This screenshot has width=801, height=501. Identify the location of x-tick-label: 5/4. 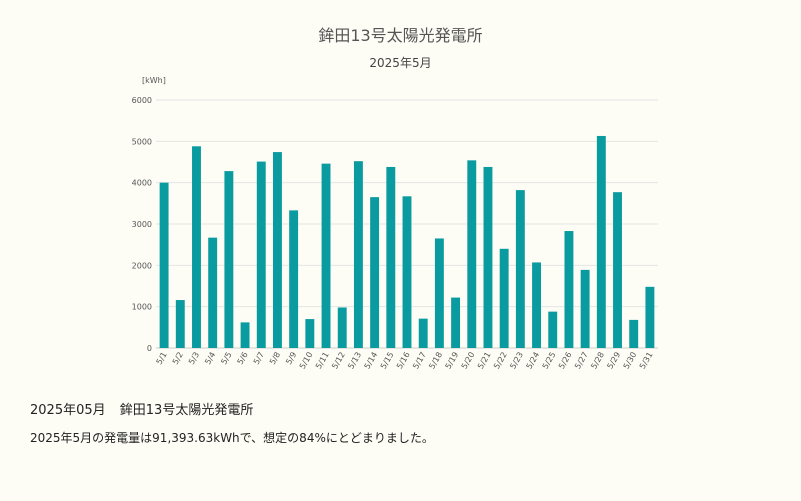
(210, 359).